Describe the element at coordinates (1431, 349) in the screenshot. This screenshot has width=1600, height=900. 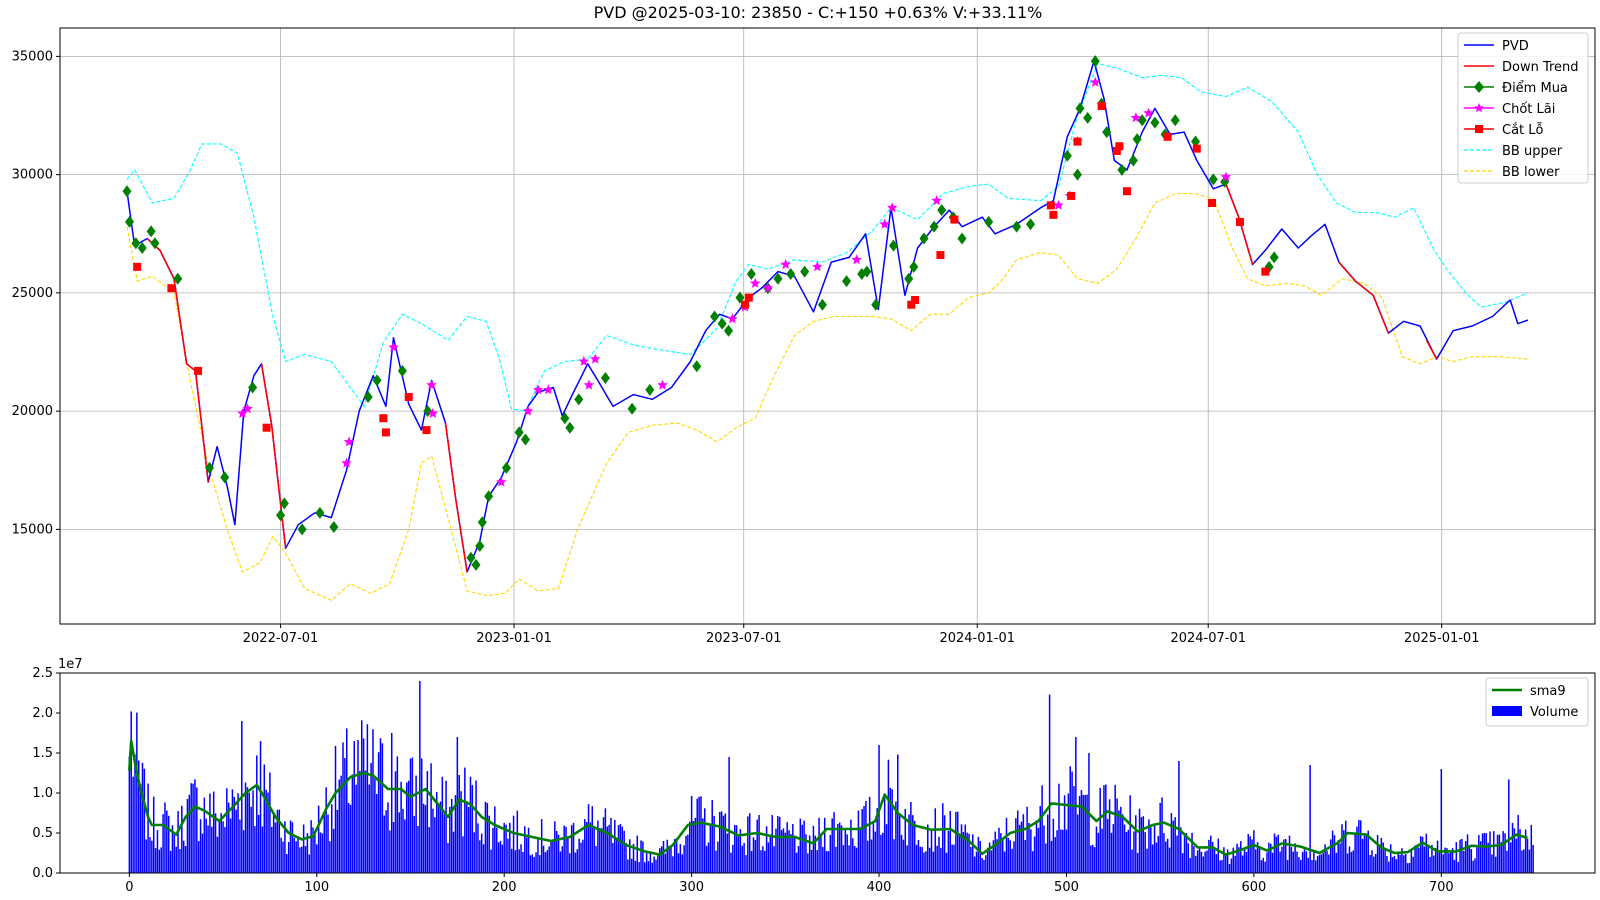
I see `down-trend-segment` at that location.